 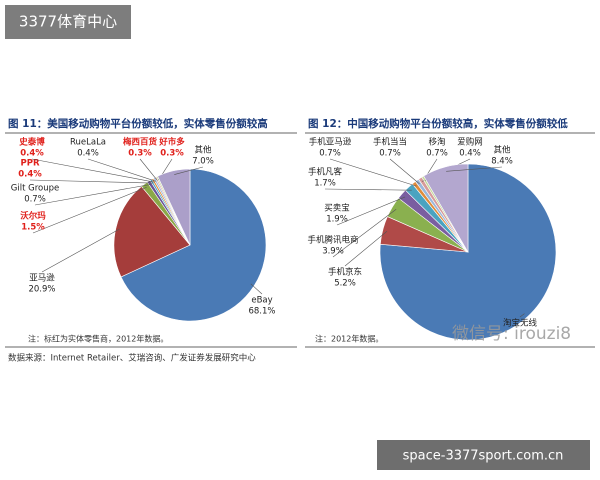 I want to click on slice-label: RueLaLa, so click(x=88, y=143).